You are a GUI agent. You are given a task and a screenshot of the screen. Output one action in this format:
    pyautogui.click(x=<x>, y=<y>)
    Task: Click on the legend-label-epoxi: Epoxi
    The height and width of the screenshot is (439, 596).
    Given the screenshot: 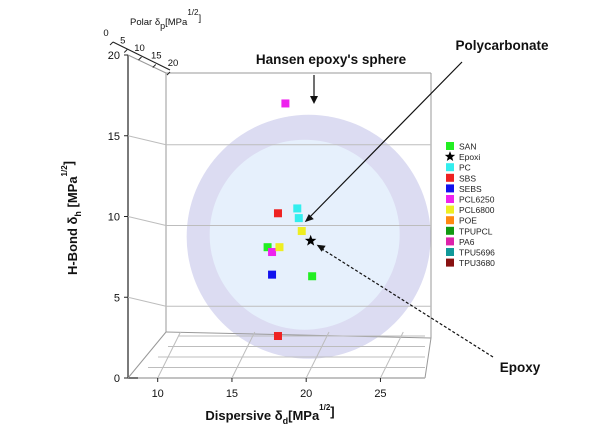 What is the action you would take?
    pyautogui.click(x=469, y=157)
    